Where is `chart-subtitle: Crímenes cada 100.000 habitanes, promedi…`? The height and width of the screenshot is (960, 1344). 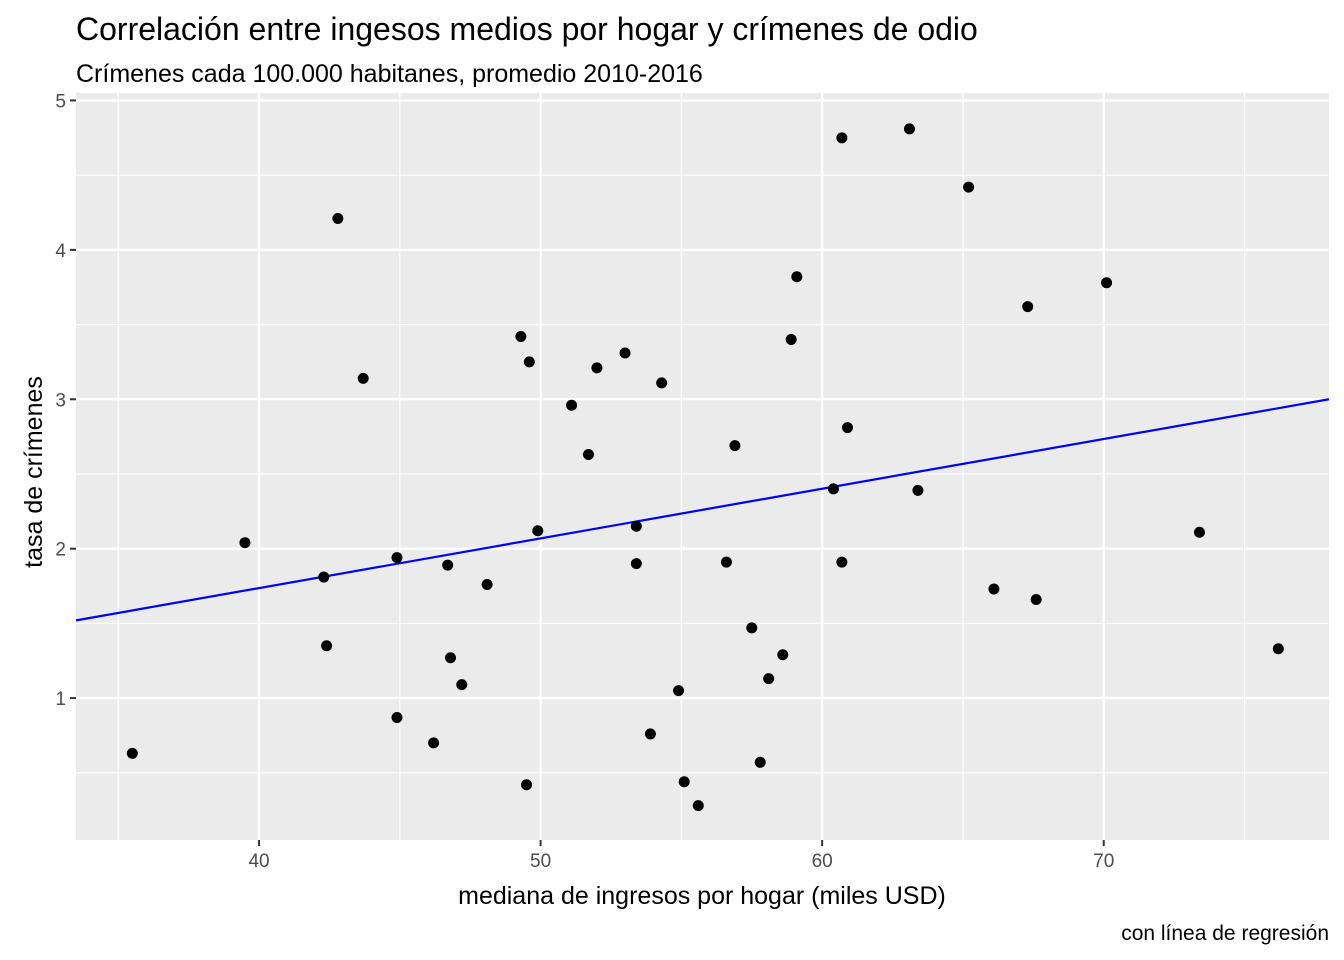
chart-subtitle: Crímenes cada 100.000 habitanes, promedi… is located at coordinates (389, 74).